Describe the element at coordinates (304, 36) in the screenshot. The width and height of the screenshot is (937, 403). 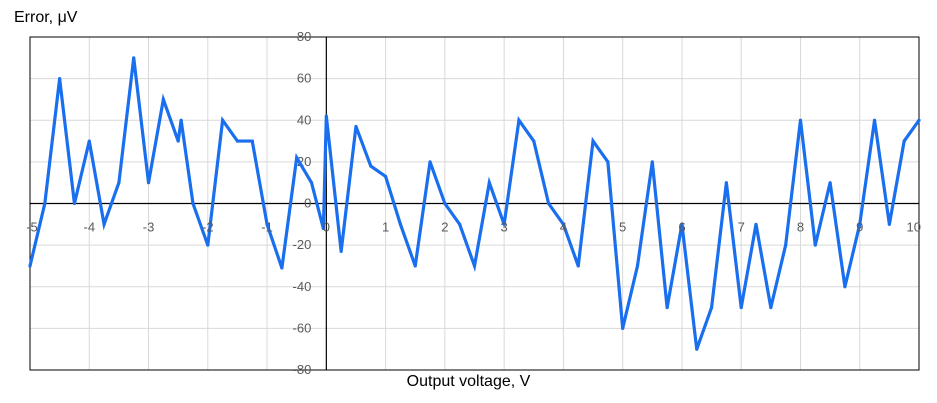
I see `y-tick-label-8: 80` at that location.